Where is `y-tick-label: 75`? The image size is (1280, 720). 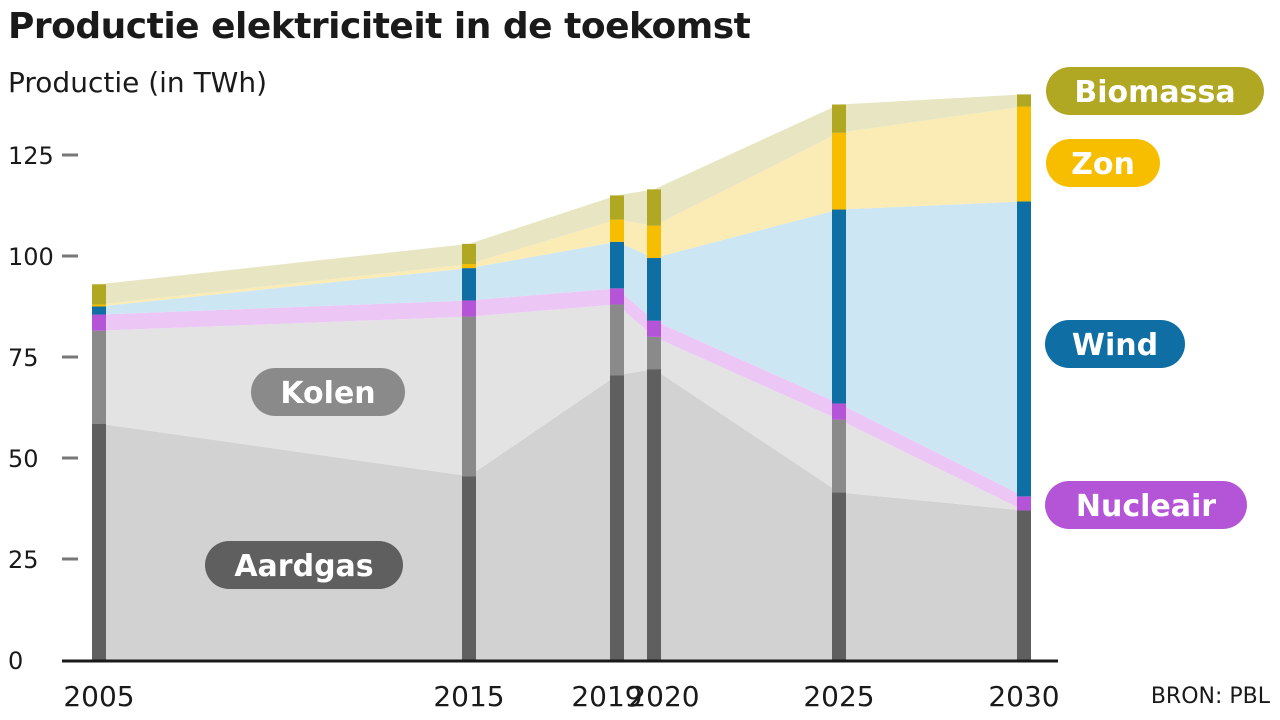
y-tick-label: 75 is located at coordinates (23, 358).